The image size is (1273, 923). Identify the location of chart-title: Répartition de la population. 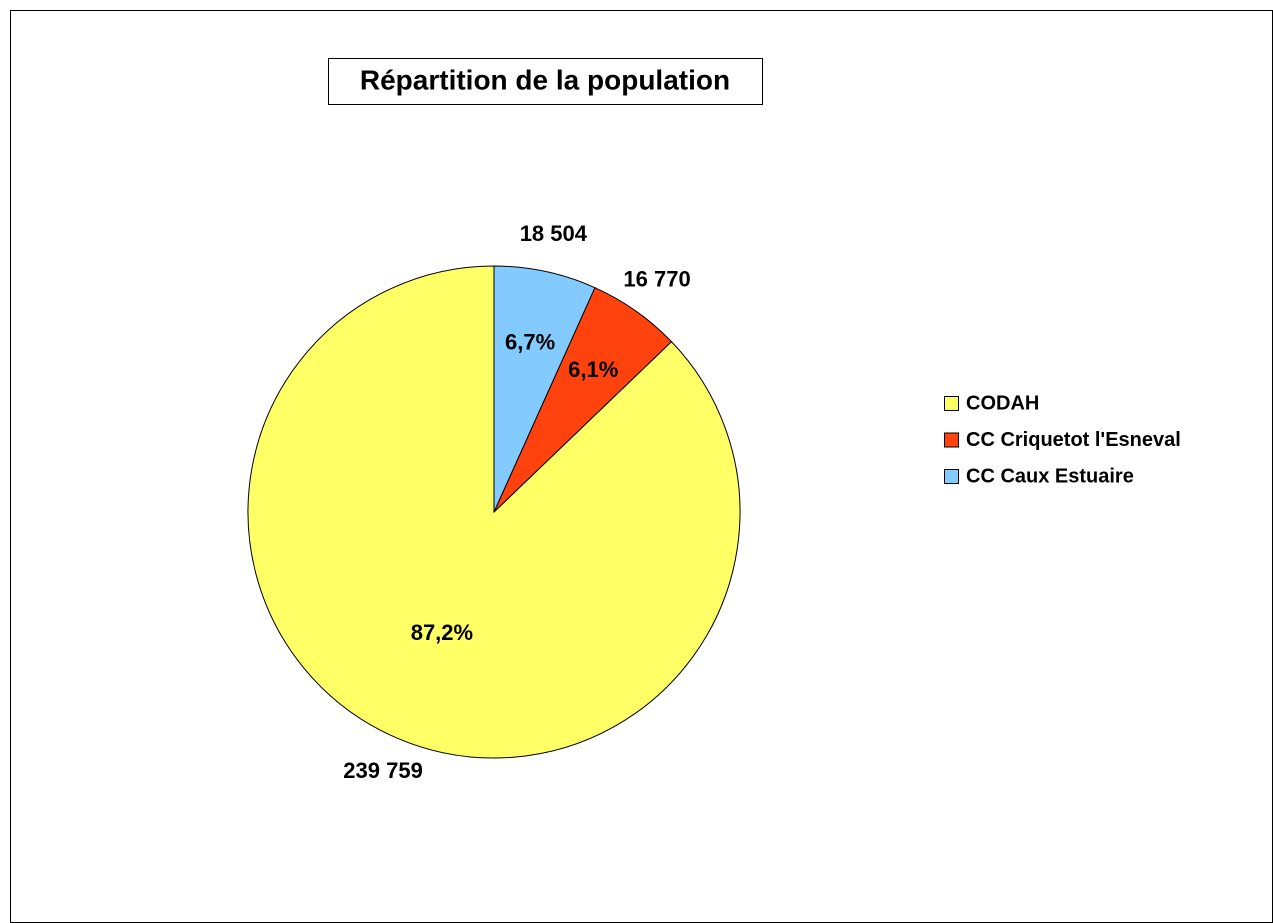
(545, 79).